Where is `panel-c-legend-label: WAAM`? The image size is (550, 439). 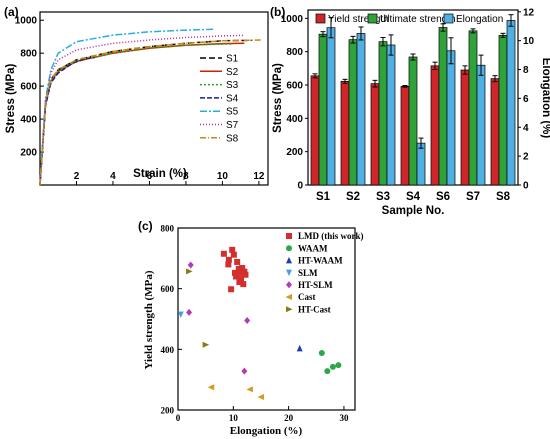 panel-c-legend-label: WAAM is located at coordinates (313, 248).